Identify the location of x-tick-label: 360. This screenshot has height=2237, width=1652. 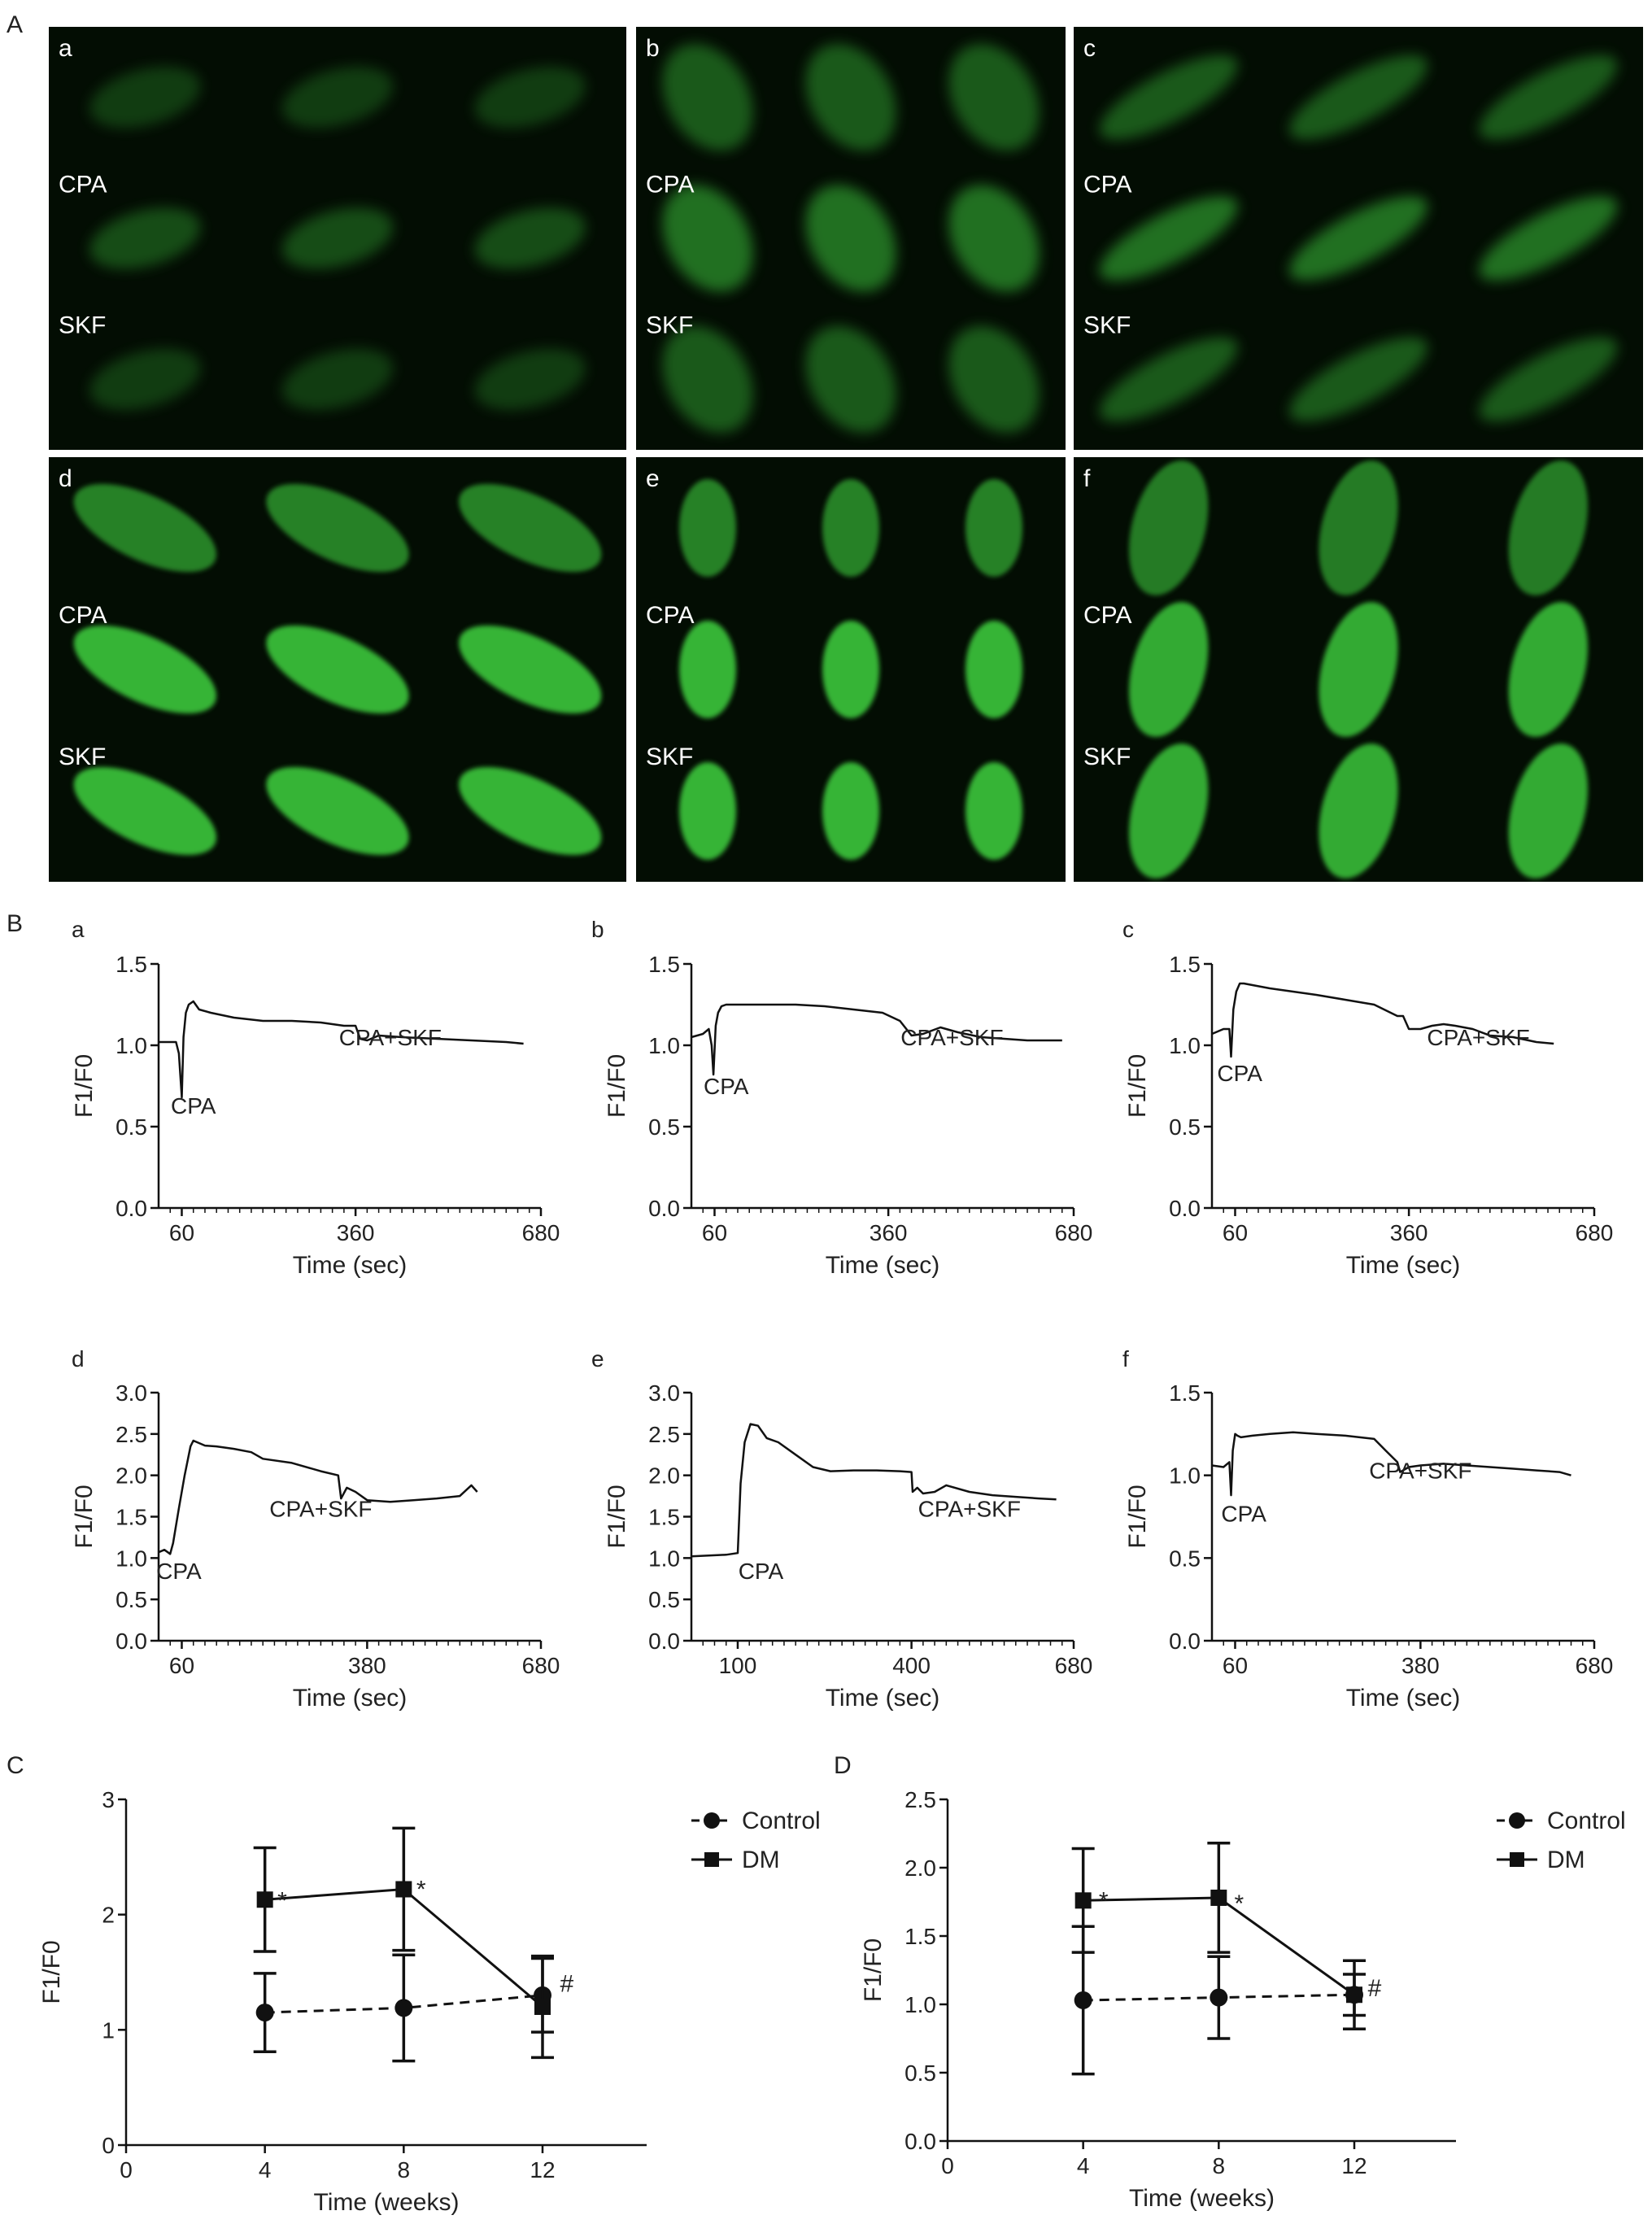
(356, 1232).